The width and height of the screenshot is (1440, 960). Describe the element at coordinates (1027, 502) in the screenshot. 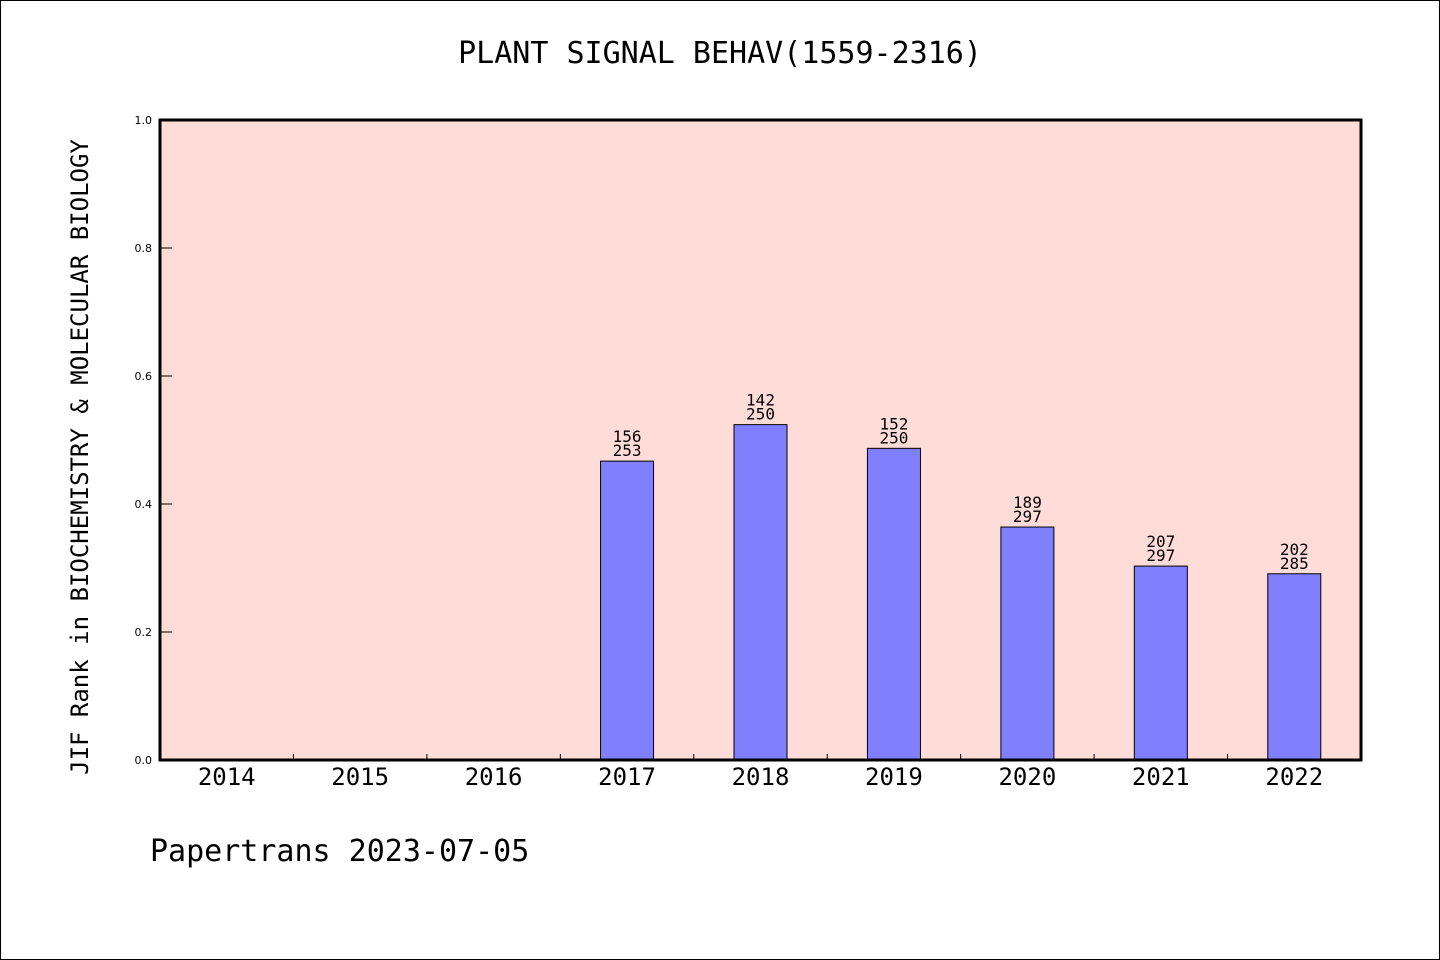

I see `bar-rank-label: 189` at that location.